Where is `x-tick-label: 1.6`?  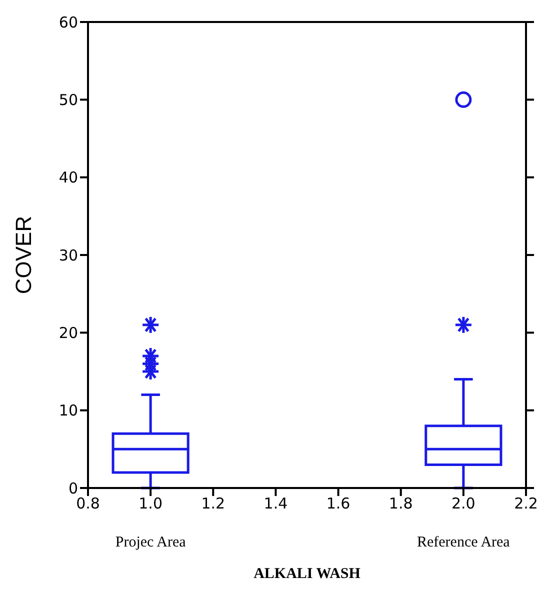 x-tick-label: 1.6 is located at coordinates (338, 503).